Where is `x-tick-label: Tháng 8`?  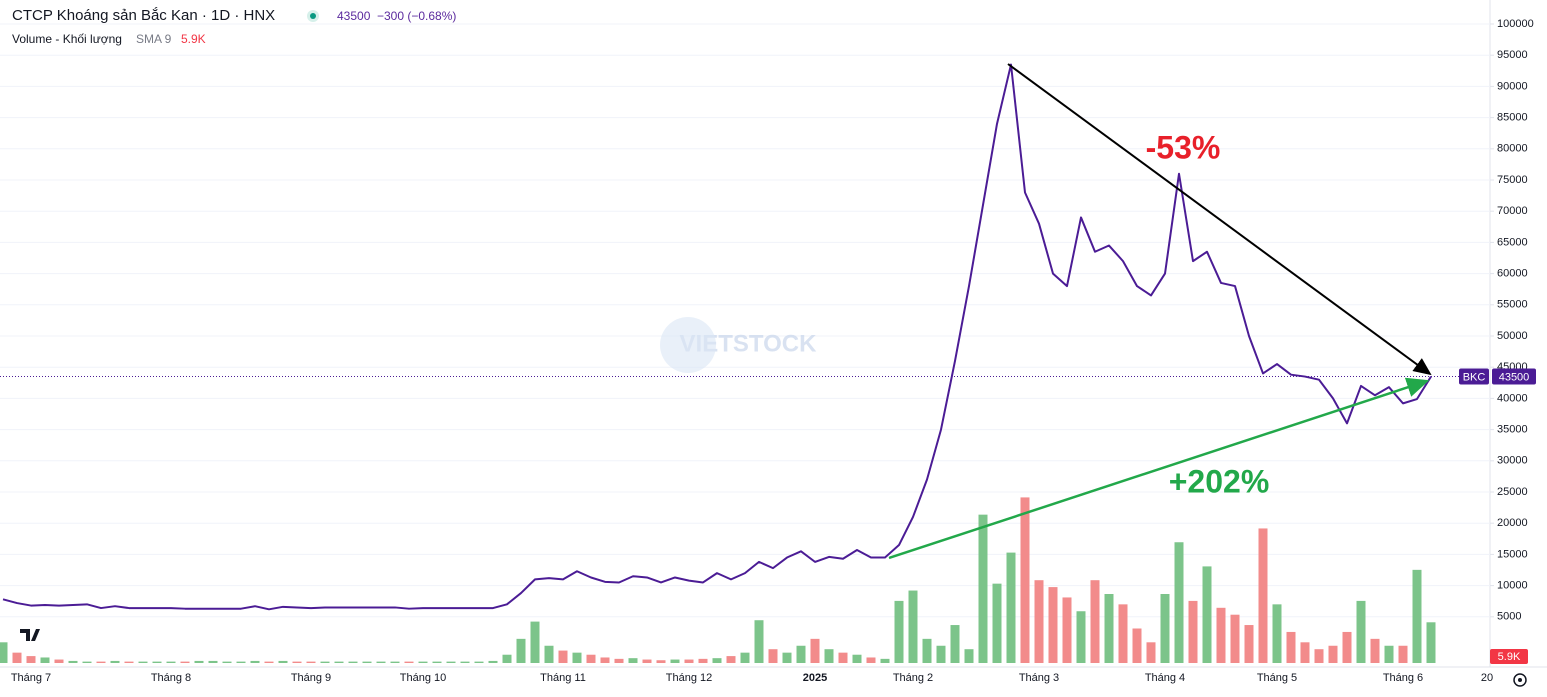 x-tick-label: Tháng 8 is located at coordinates (171, 678).